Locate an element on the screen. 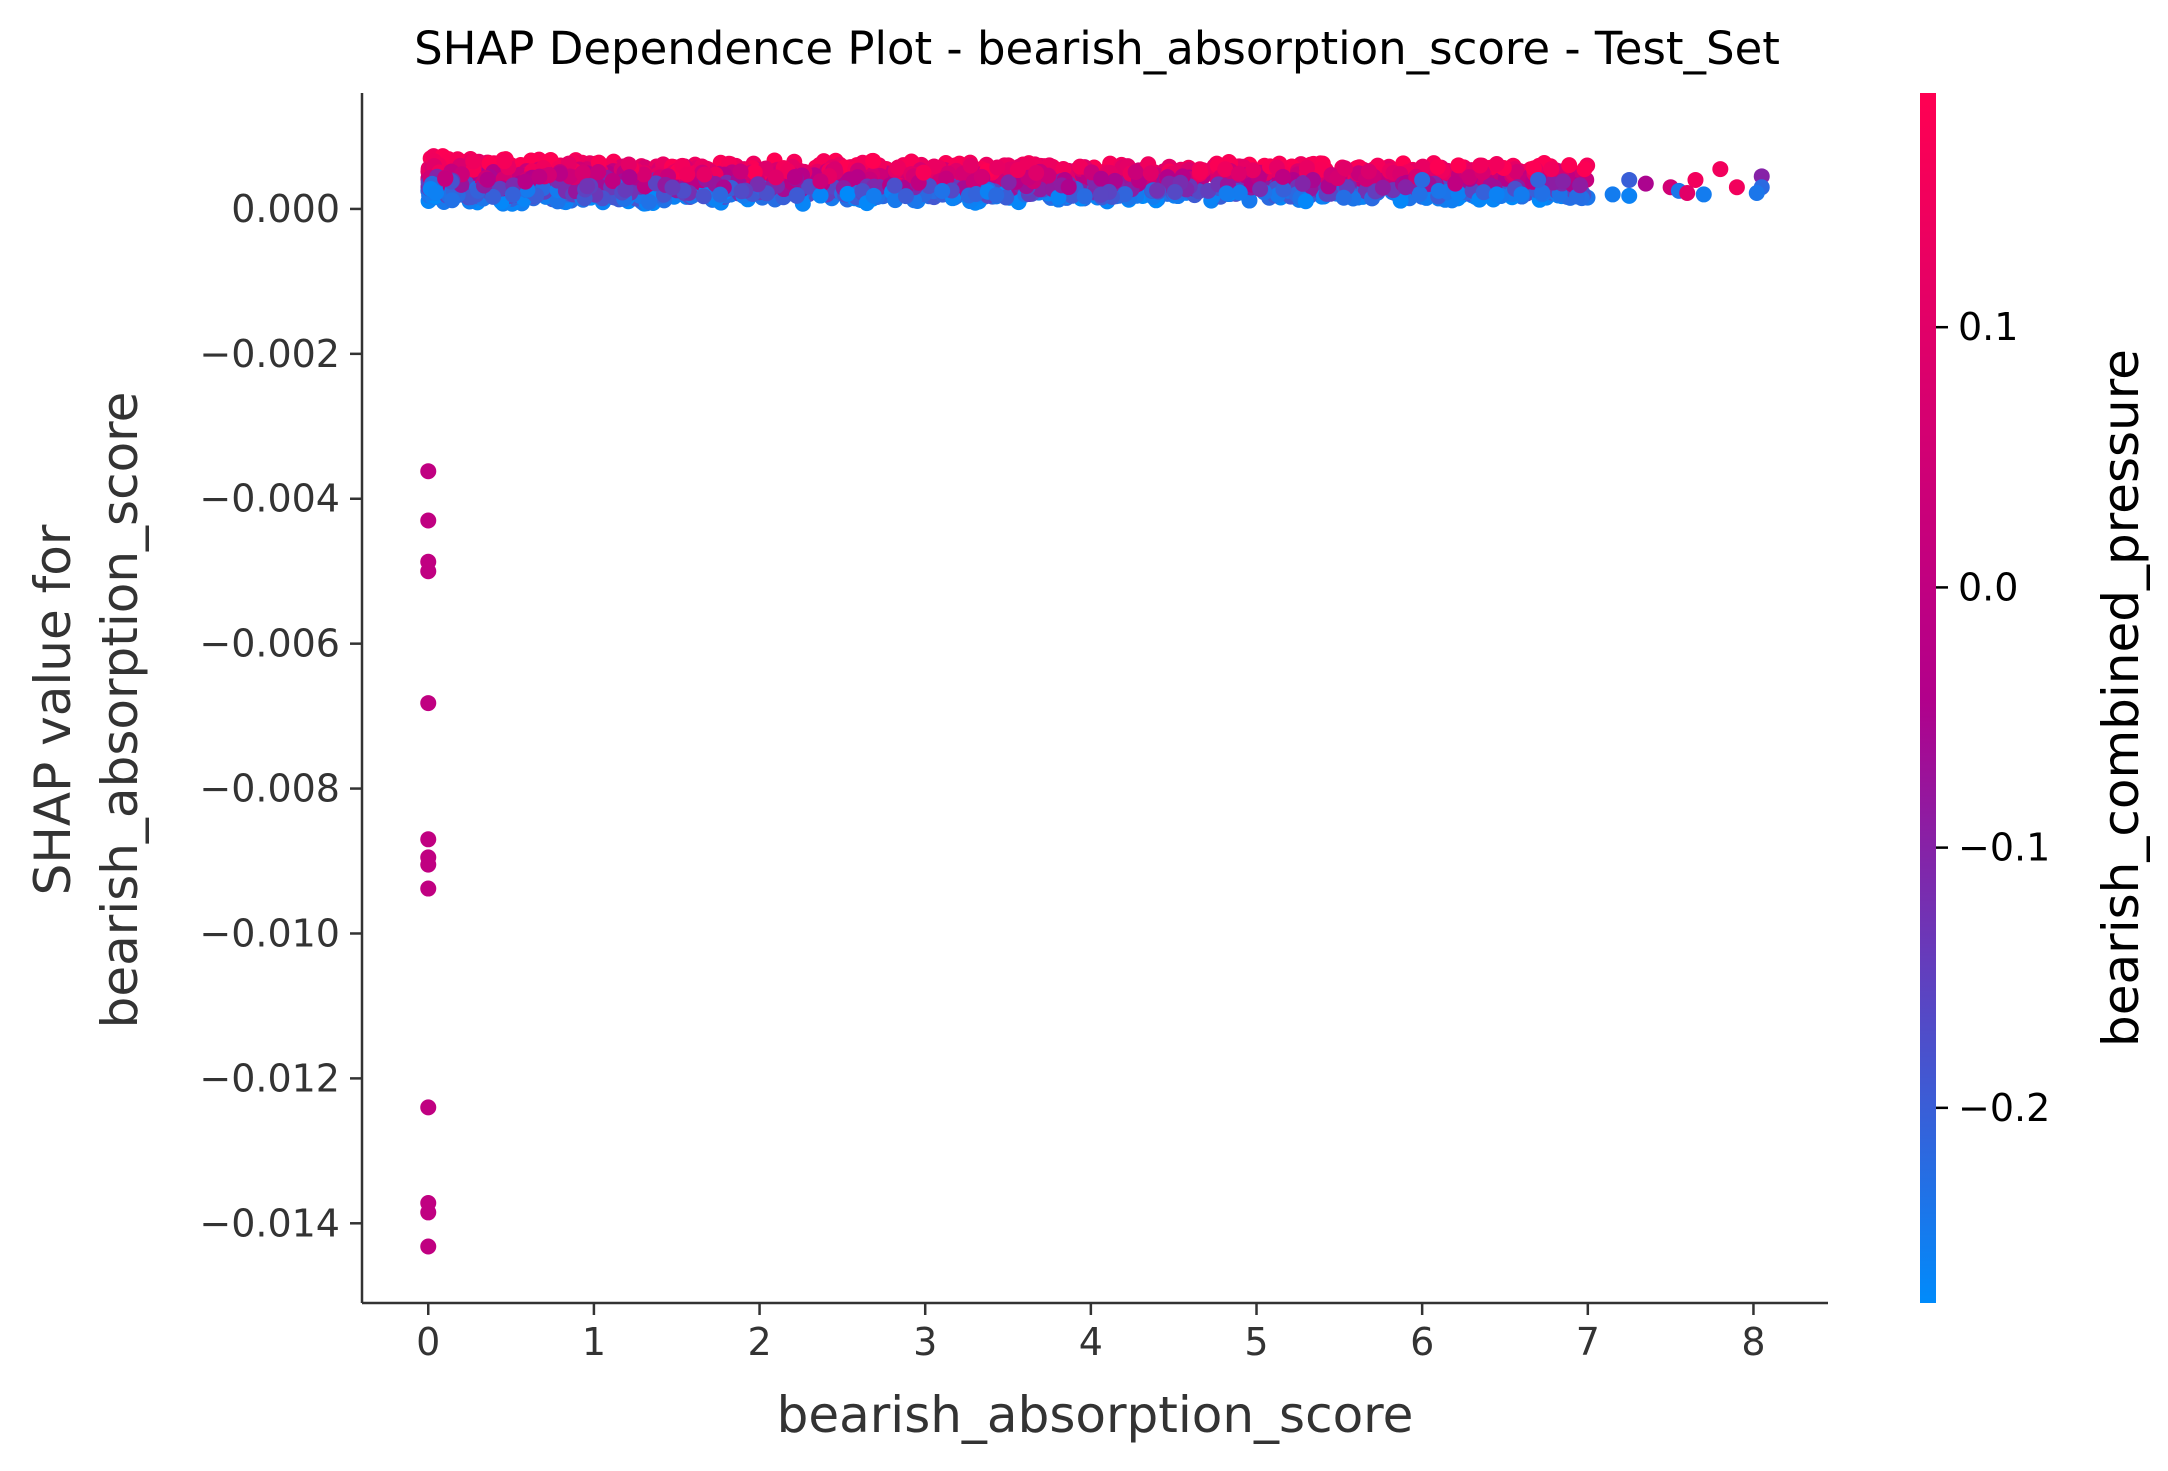 This screenshot has height=1471, width=2168. y-tick-label: −0.014 is located at coordinates (269, 1223).